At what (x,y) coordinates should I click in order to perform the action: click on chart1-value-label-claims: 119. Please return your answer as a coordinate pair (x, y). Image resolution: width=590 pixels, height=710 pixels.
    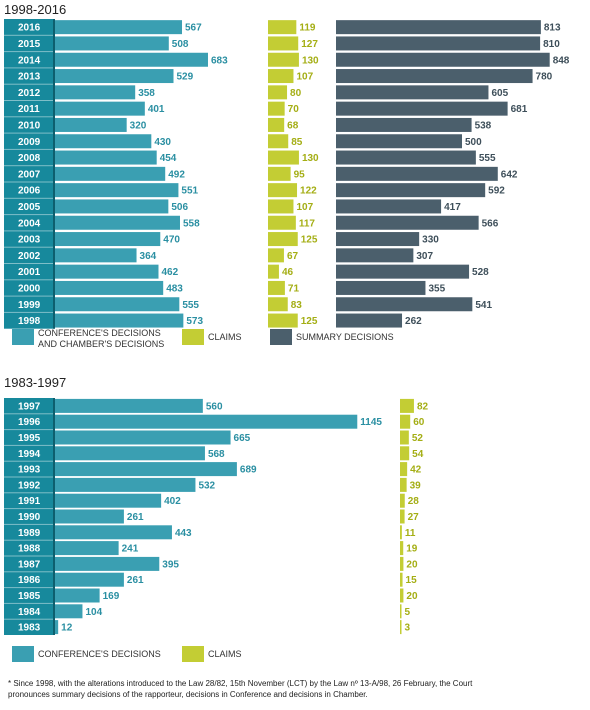
    Looking at the image, I should click on (307, 28).